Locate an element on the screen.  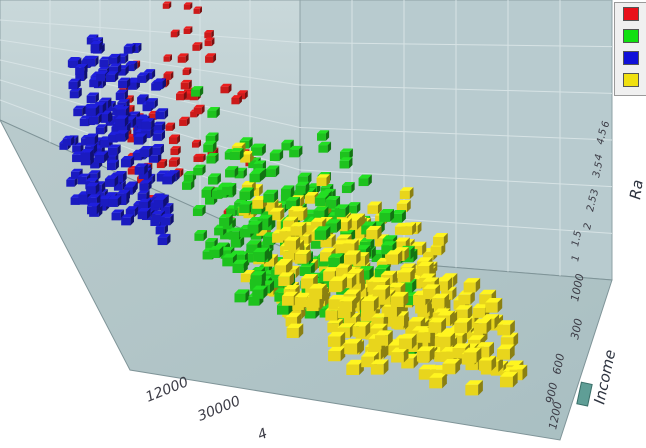
income-marker is located at coordinates (584, 394).